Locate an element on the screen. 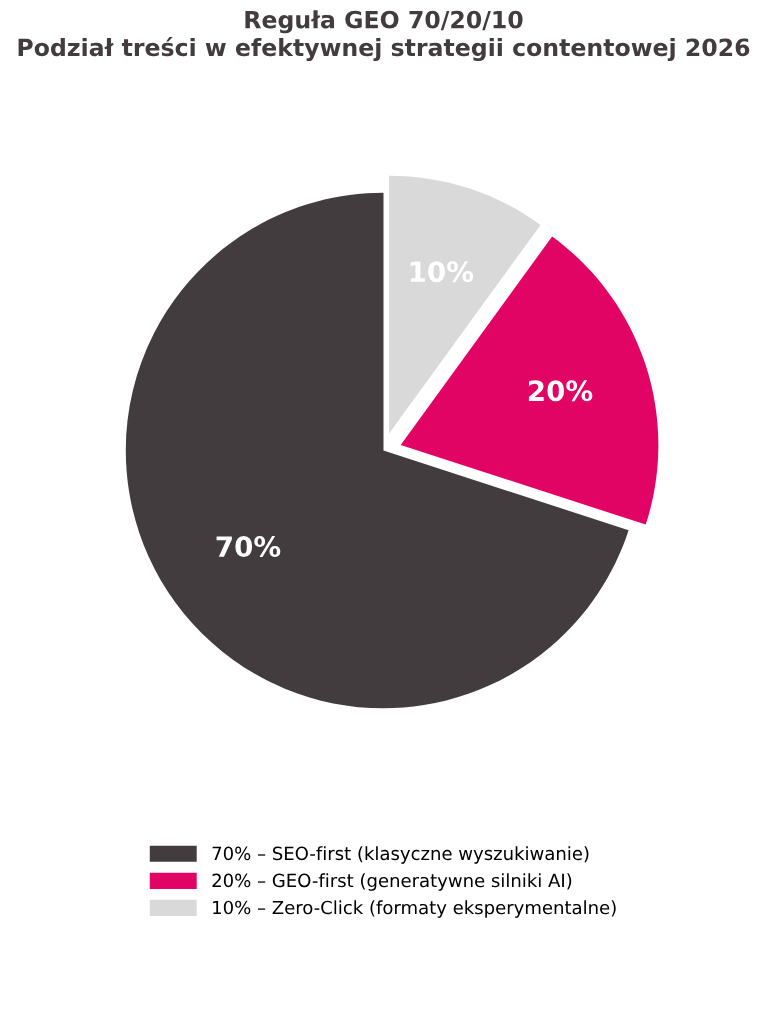 This screenshot has width=767, height=1024. legend-label: 20% – GEO-first (generatywne silniki AI) is located at coordinates (392, 882).